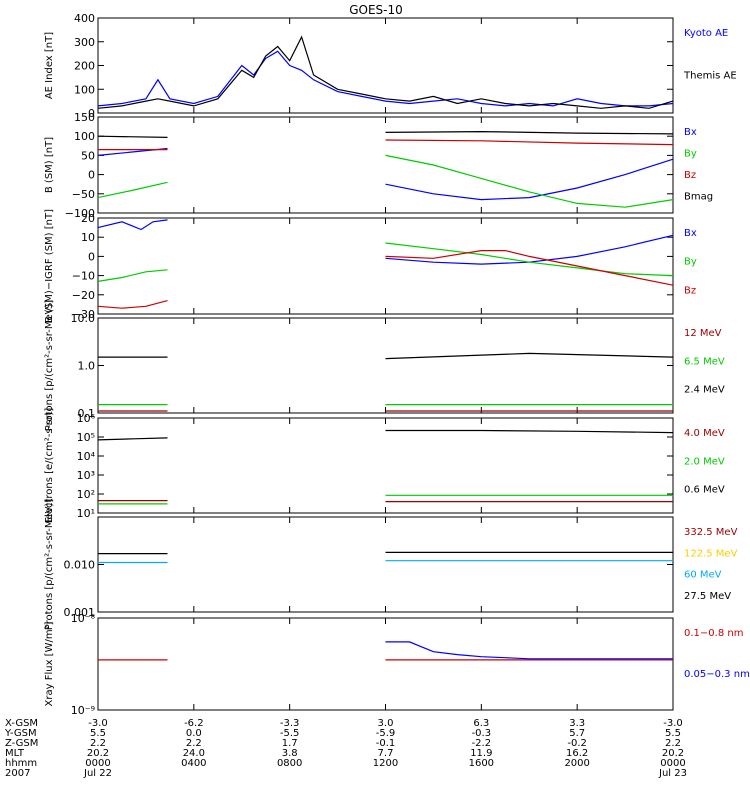 Image resolution: width=750 pixels, height=800 pixels. I want to click on axis-row-value: 20.2, so click(673, 753).